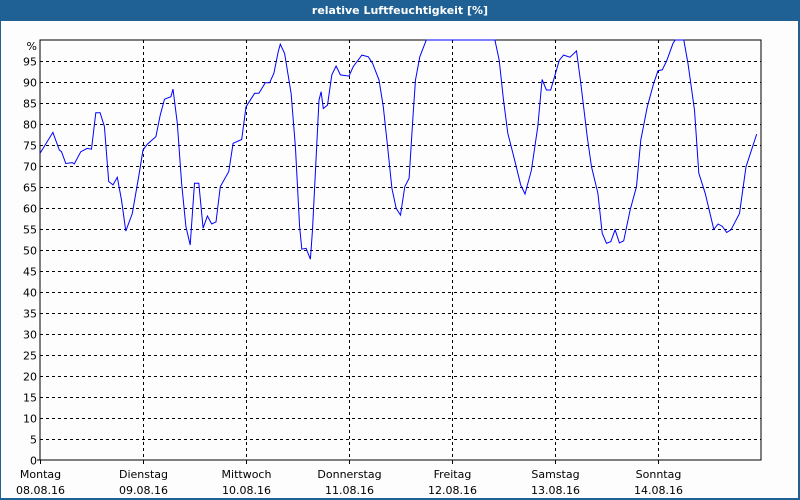 The height and width of the screenshot is (500, 800). What do you see at coordinates (33, 440) in the screenshot?
I see `y-tick-label: 5` at bounding box center [33, 440].